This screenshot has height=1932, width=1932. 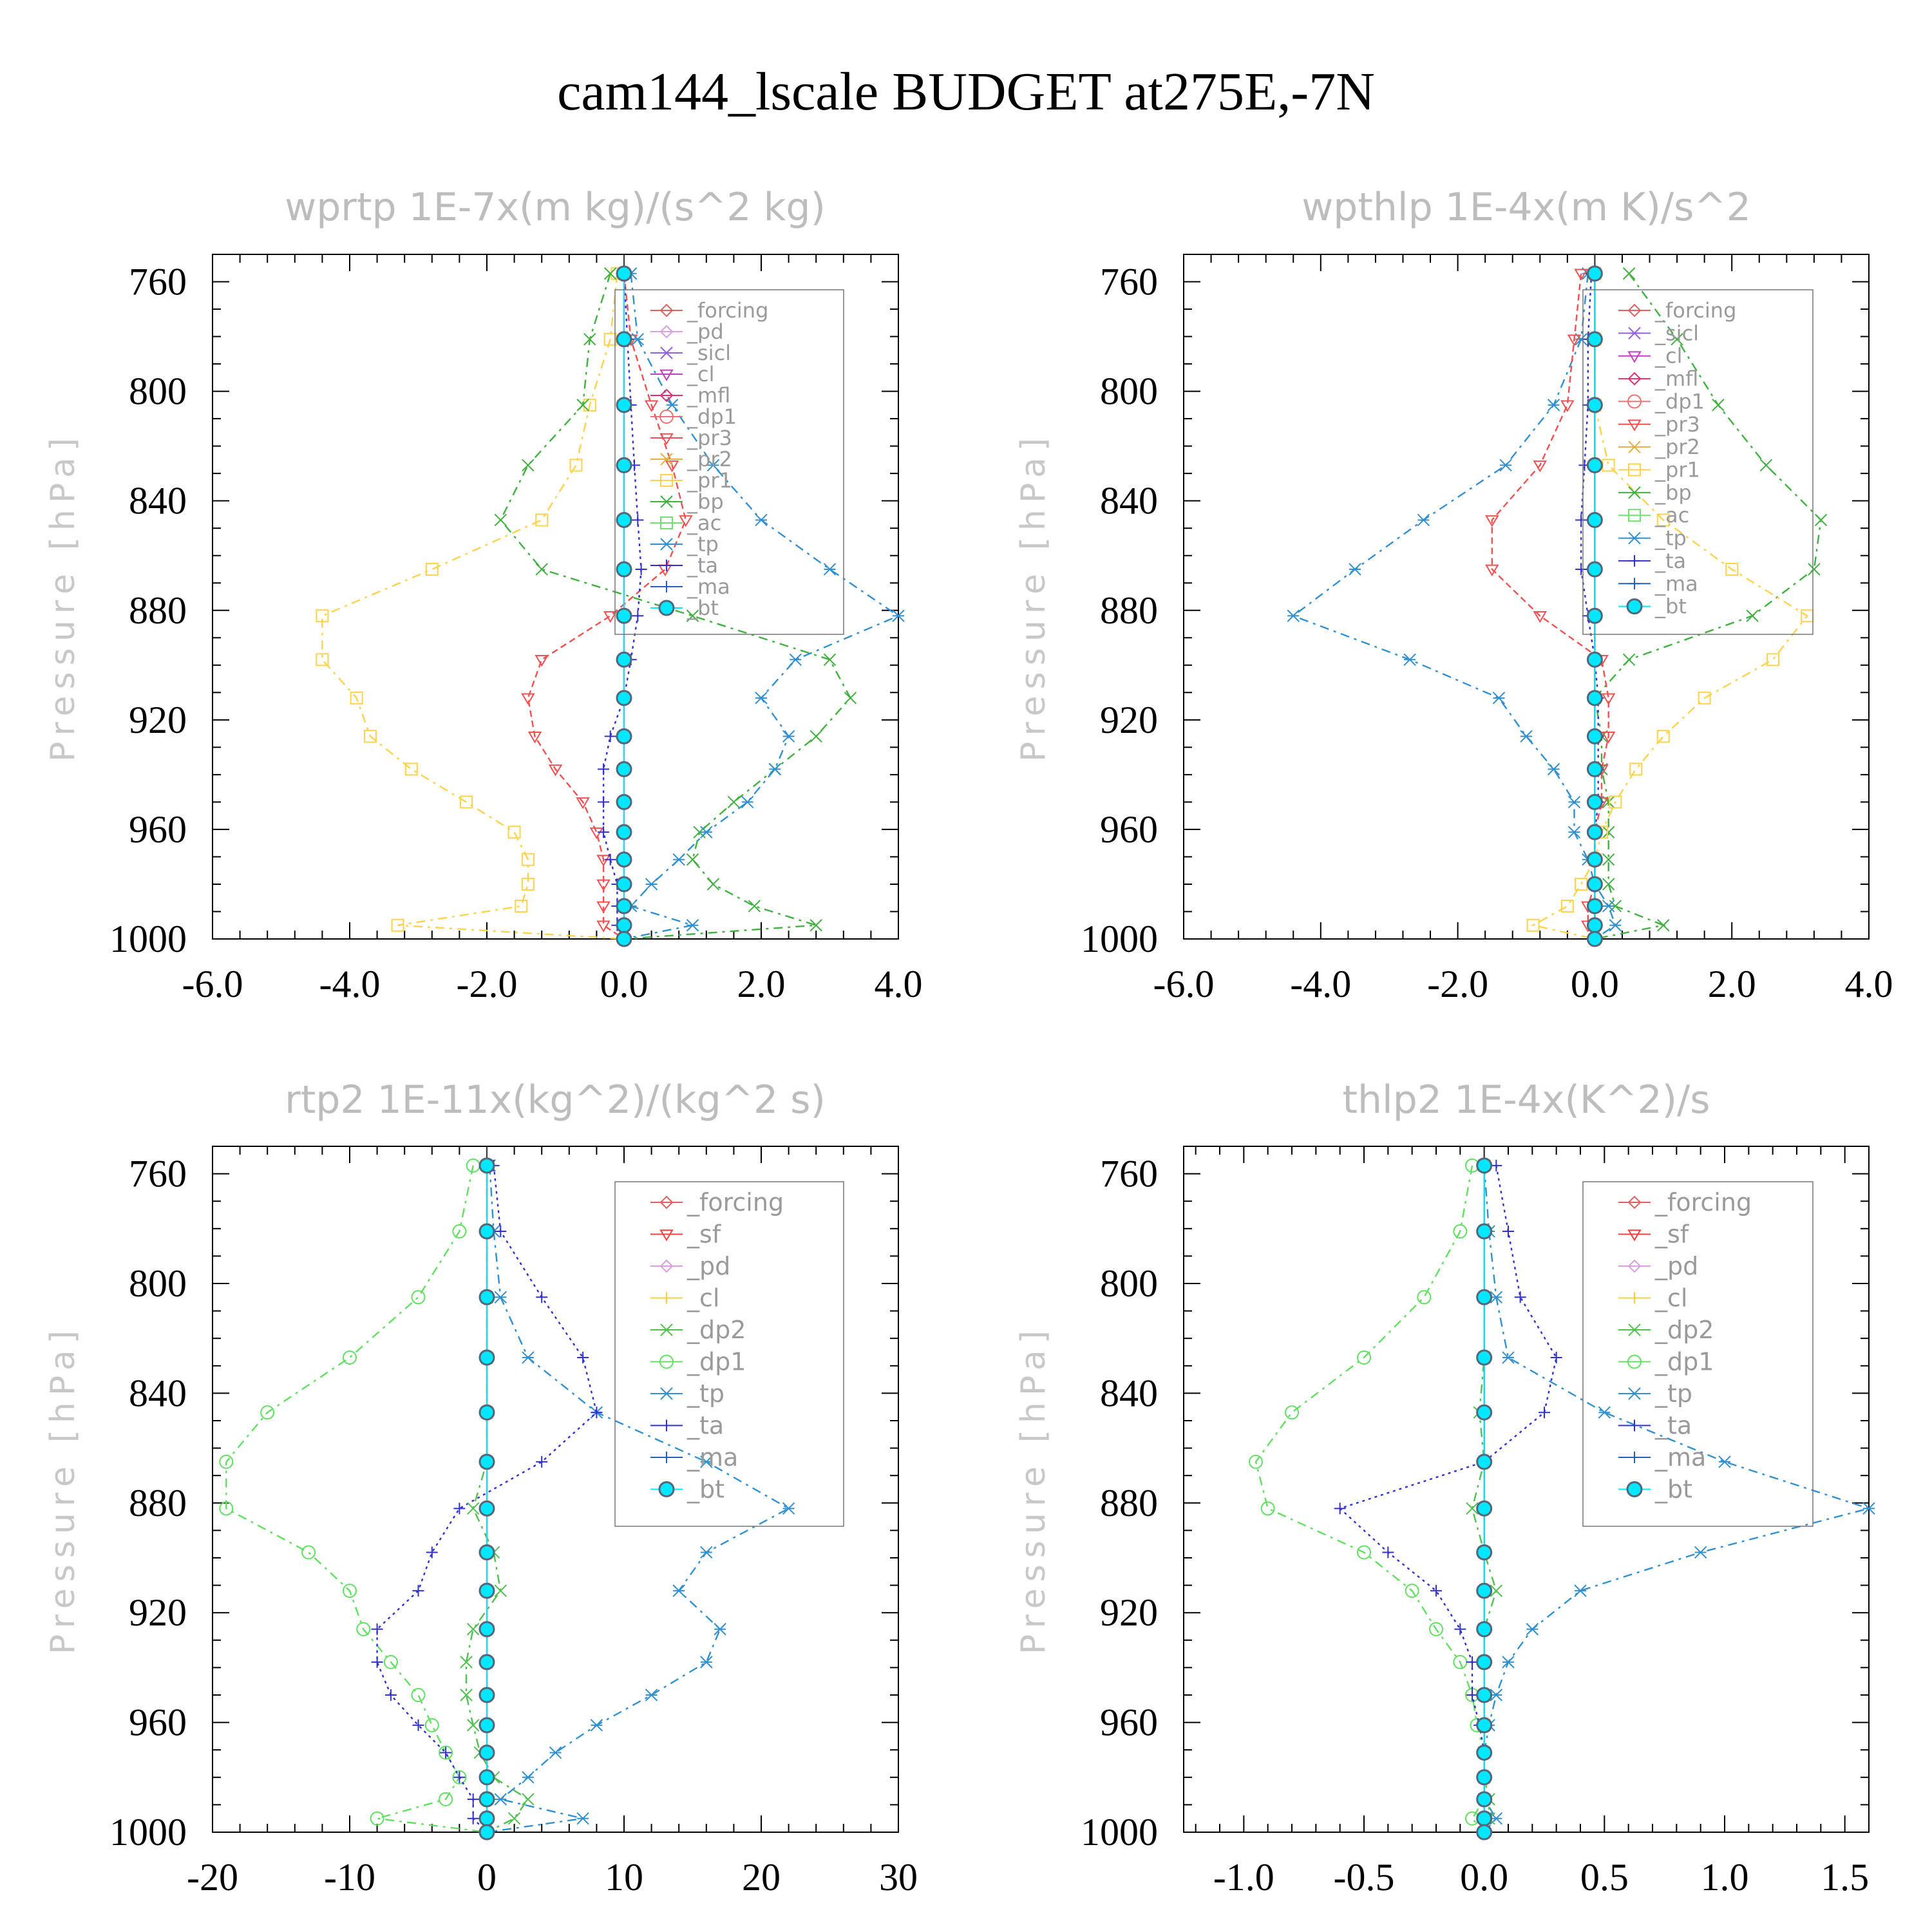 What do you see at coordinates (158, 282) in the screenshot?
I see `y-tick-label: 760` at bounding box center [158, 282].